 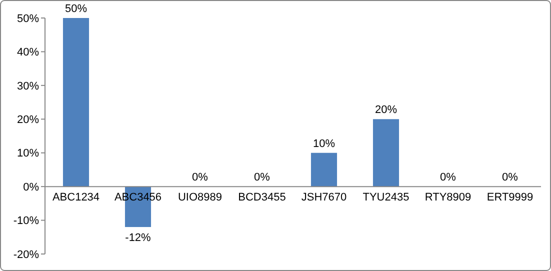 What do you see at coordinates (76, 198) in the screenshot?
I see `x-tick-label: ABC1234` at bounding box center [76, 198].